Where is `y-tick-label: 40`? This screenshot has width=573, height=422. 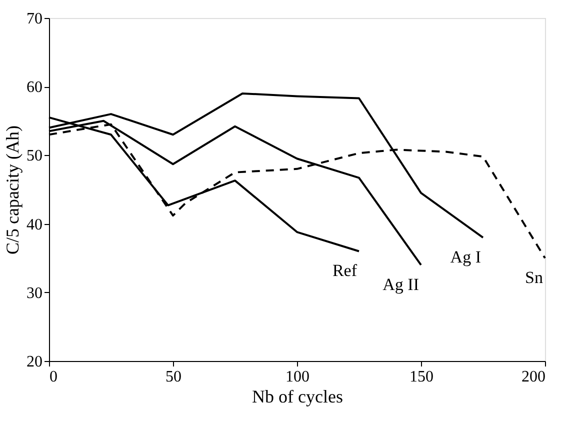
y-tick-label: 40 is located at coordinates (34, 225).